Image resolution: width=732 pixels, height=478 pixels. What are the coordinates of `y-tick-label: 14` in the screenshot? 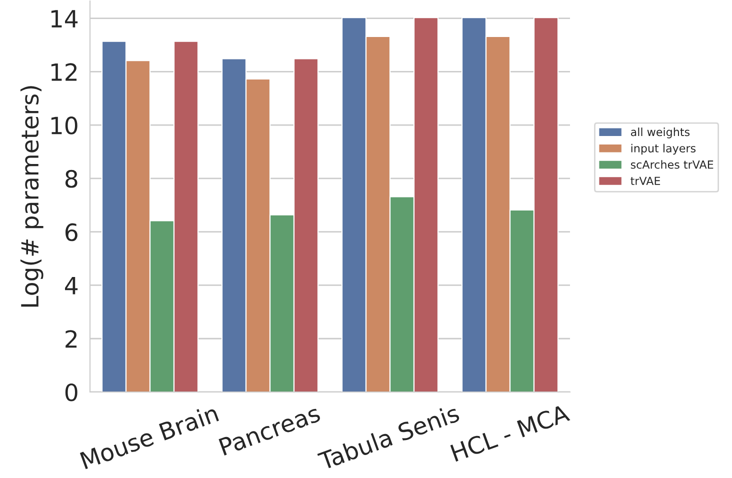 It's located at (64, 19).